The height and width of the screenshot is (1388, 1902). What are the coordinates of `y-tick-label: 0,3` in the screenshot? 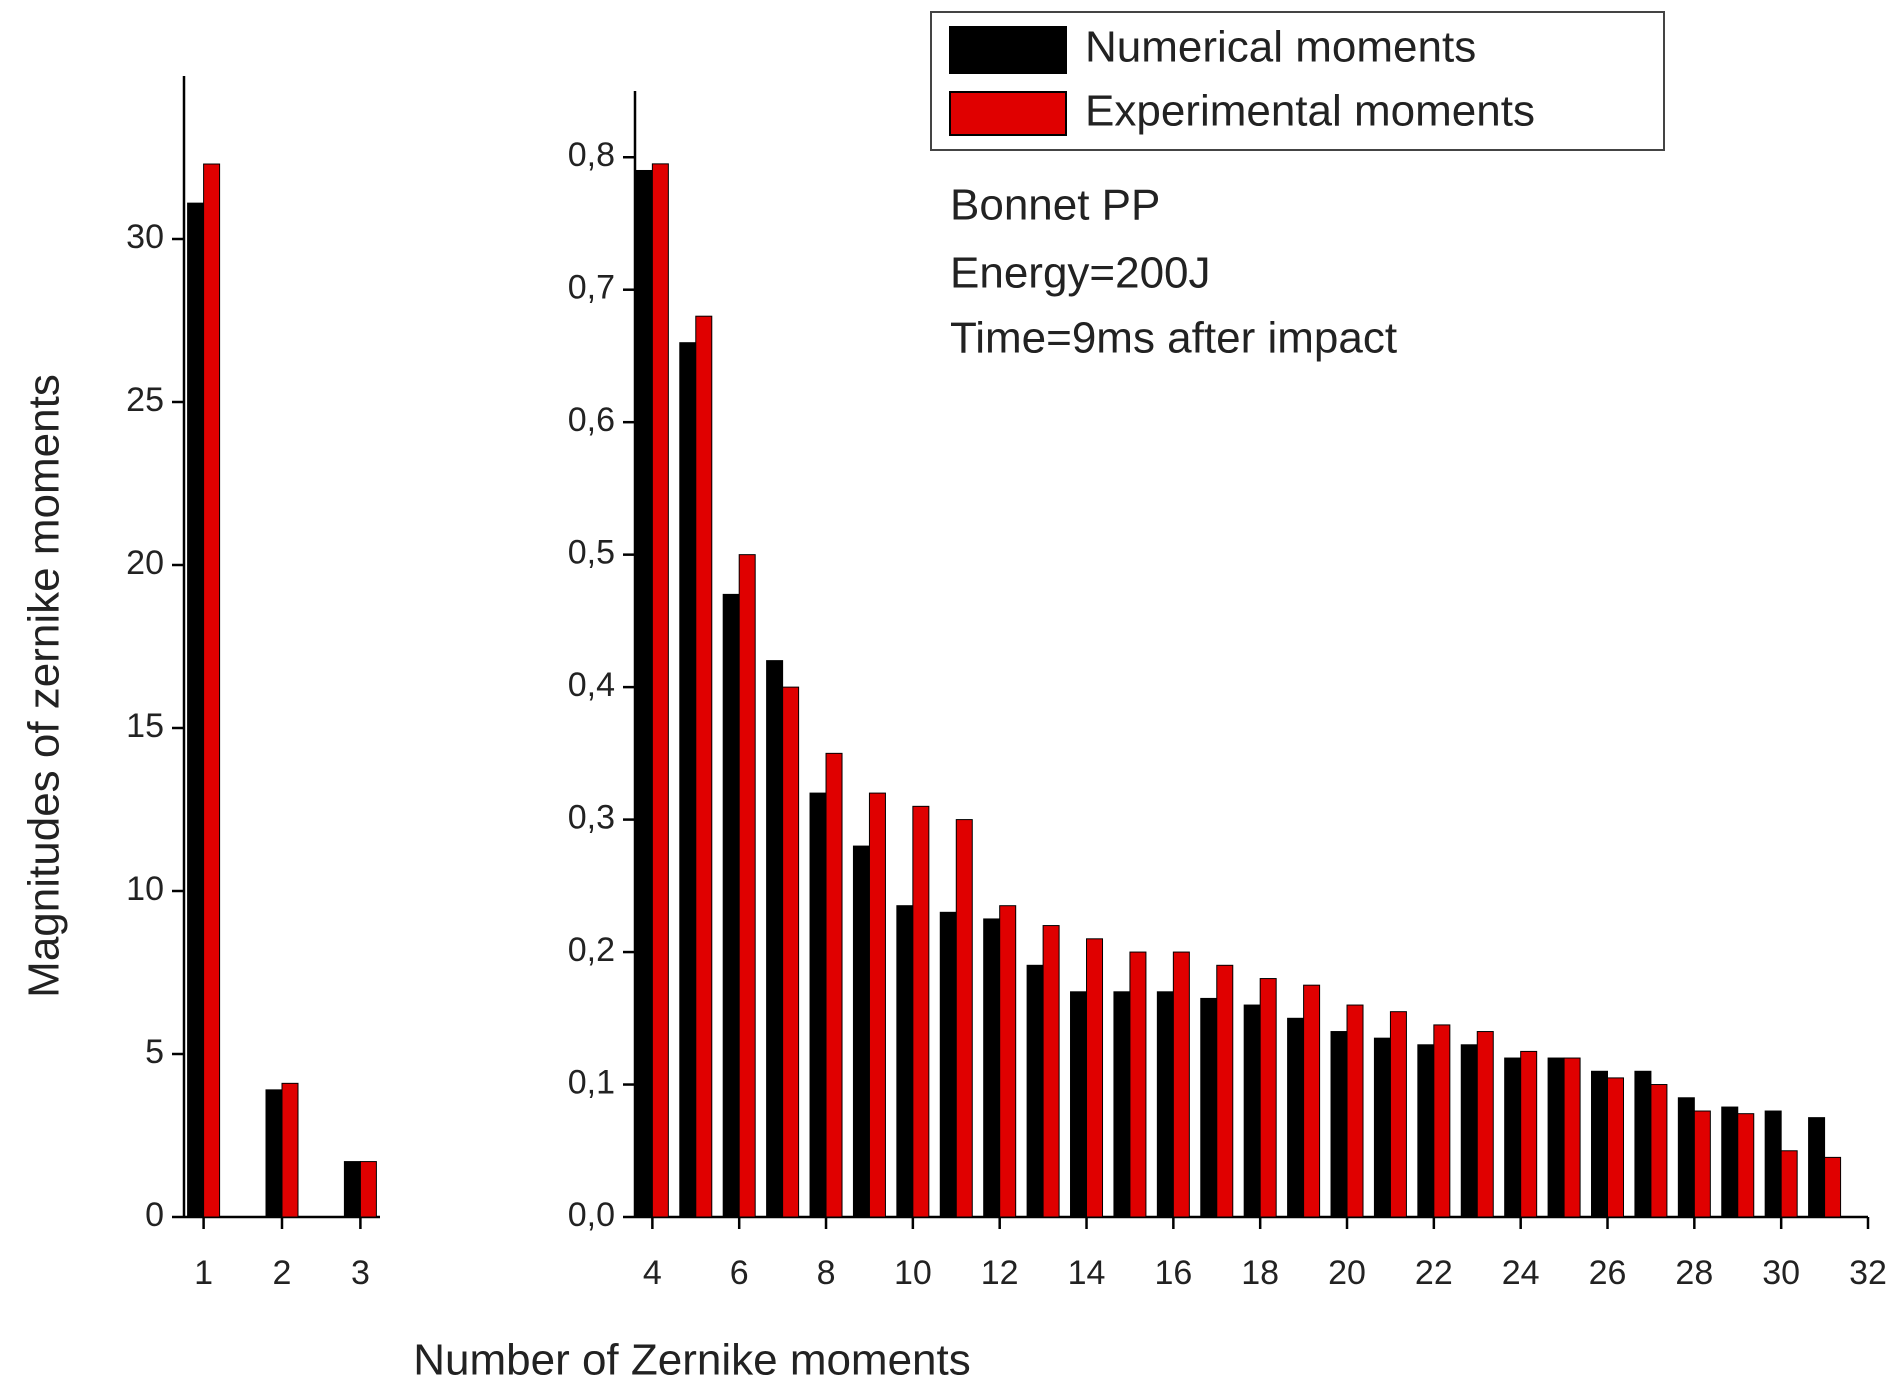 It's located at (591, 818).